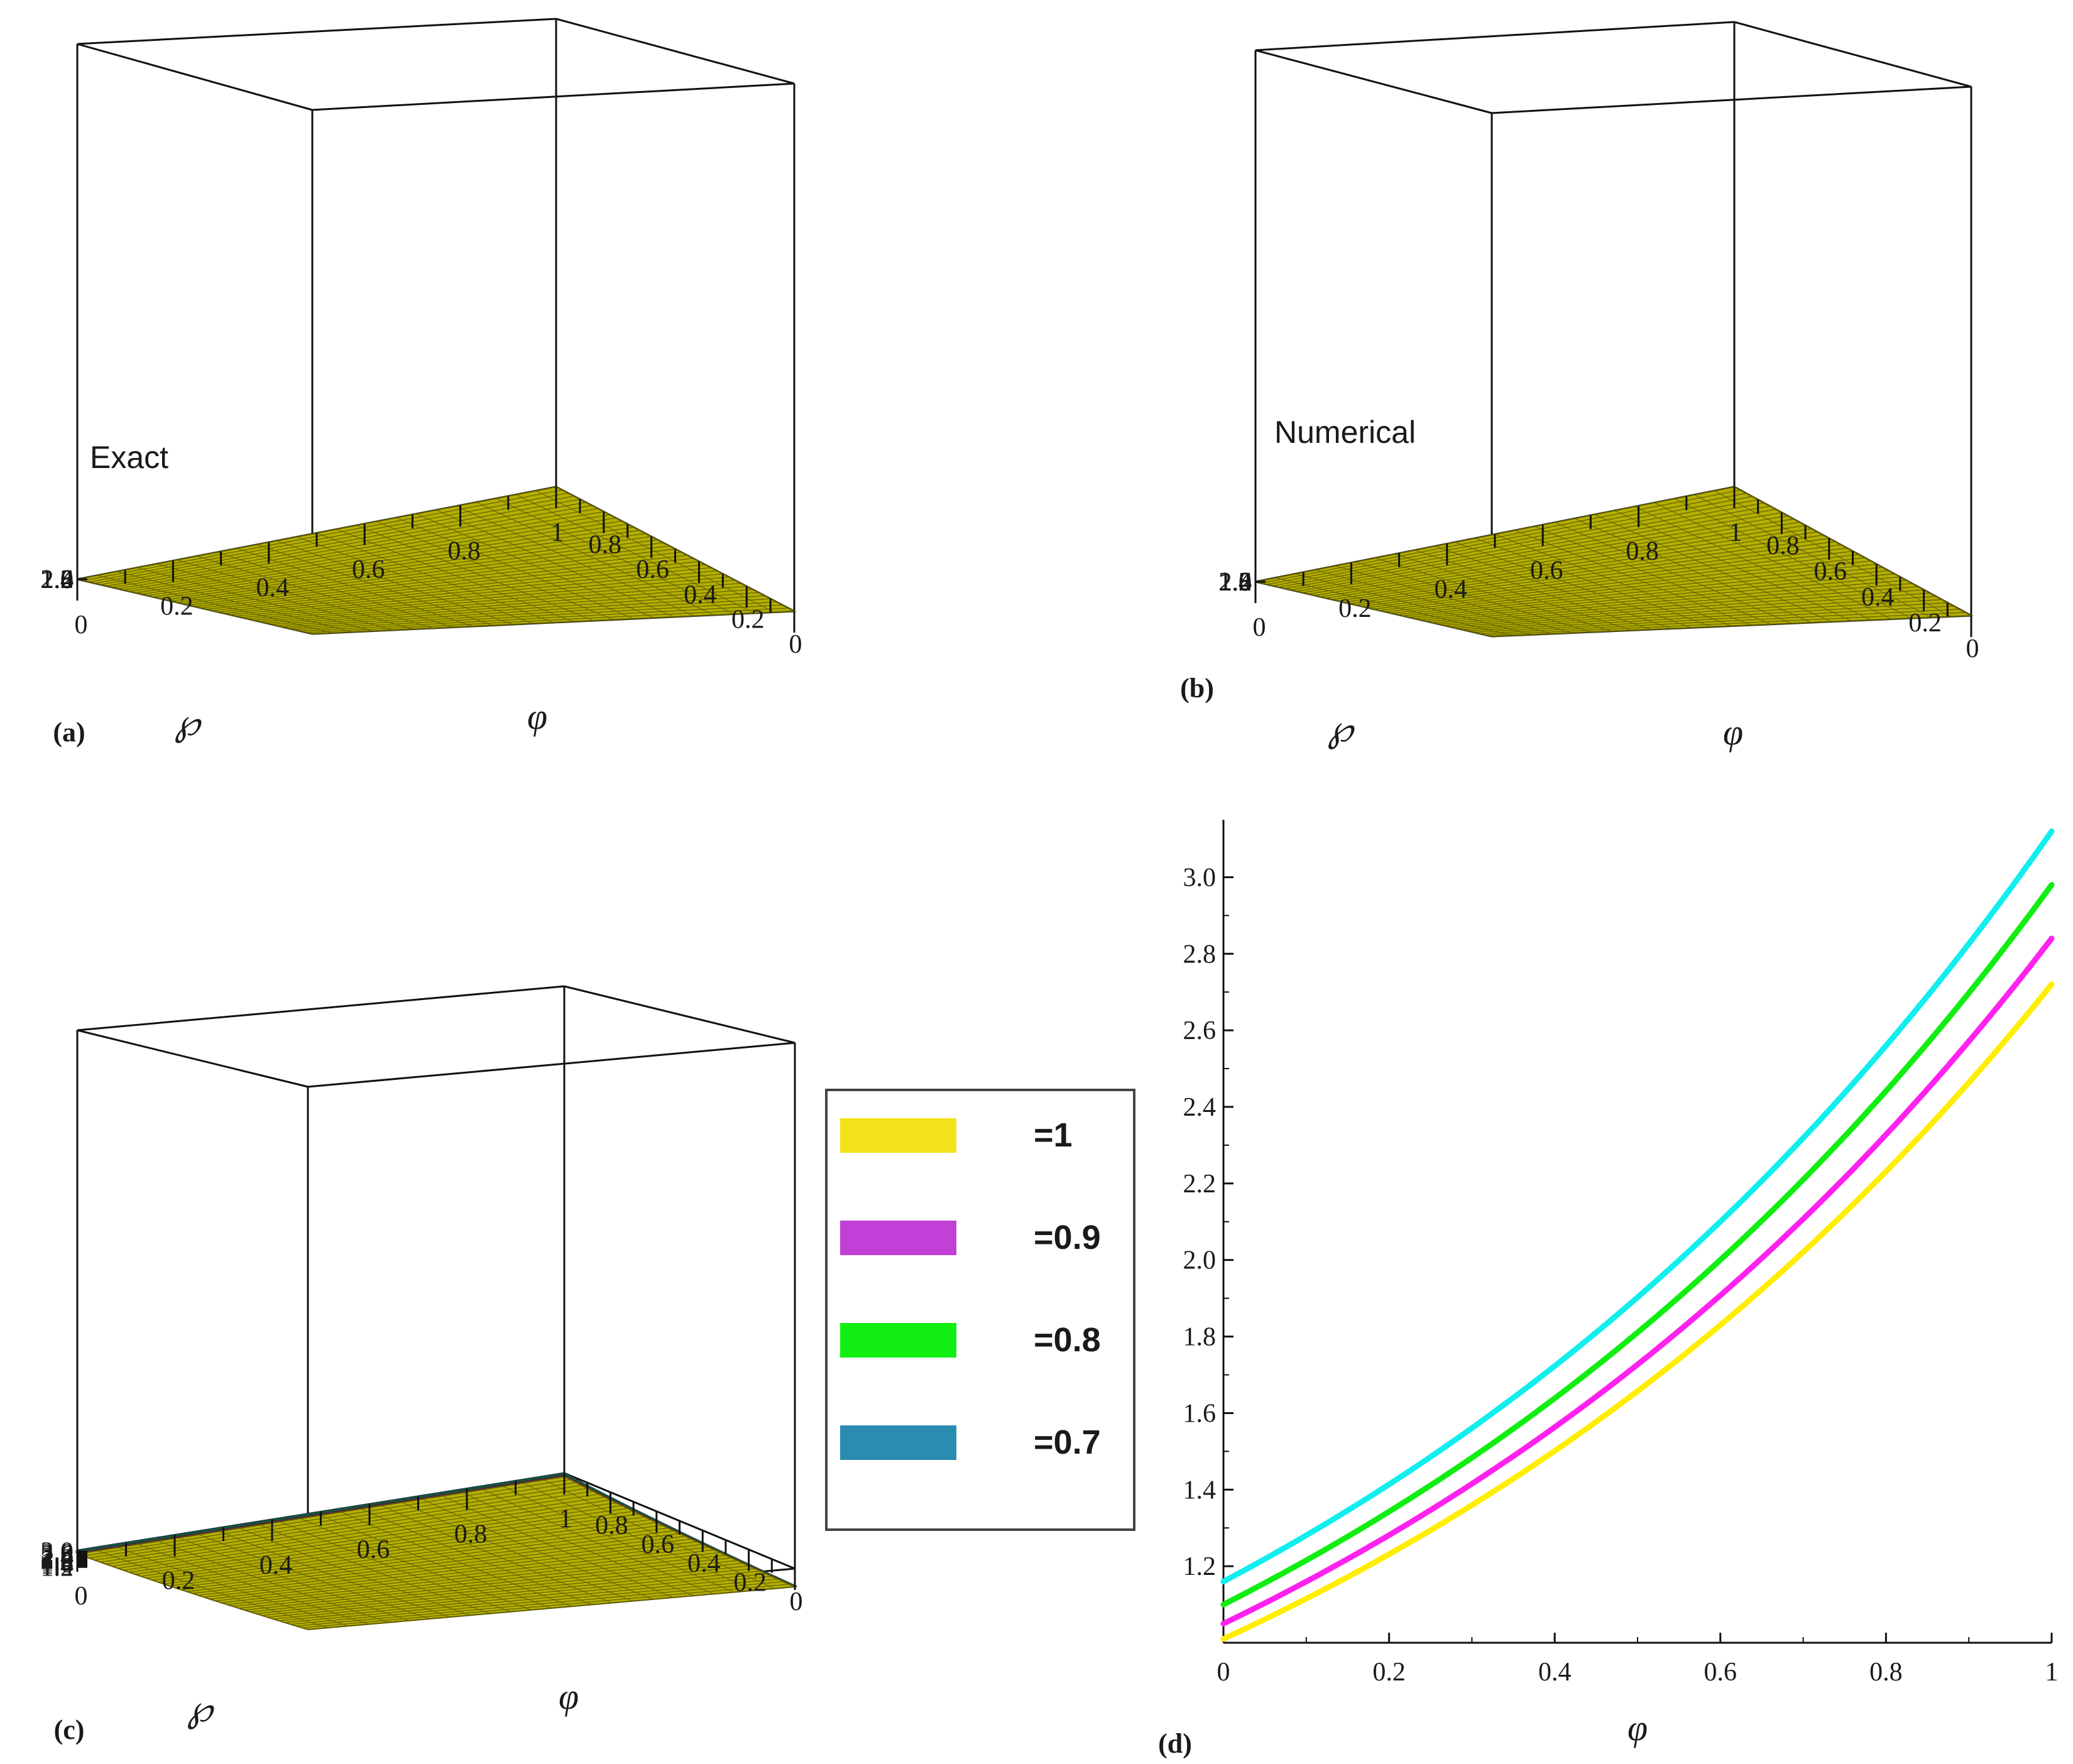 This screenshot has width=2073, height=1764. Describe the element at coordinates (1720, 1672) in the screenshot. I see `x-tick-label: 0.6` at that location.